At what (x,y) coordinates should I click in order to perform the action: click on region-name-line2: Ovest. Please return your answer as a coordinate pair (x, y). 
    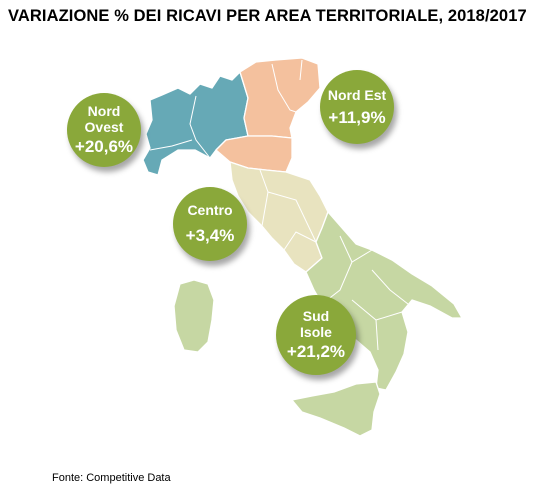
    Looking at the image, I should click on (104, 127).